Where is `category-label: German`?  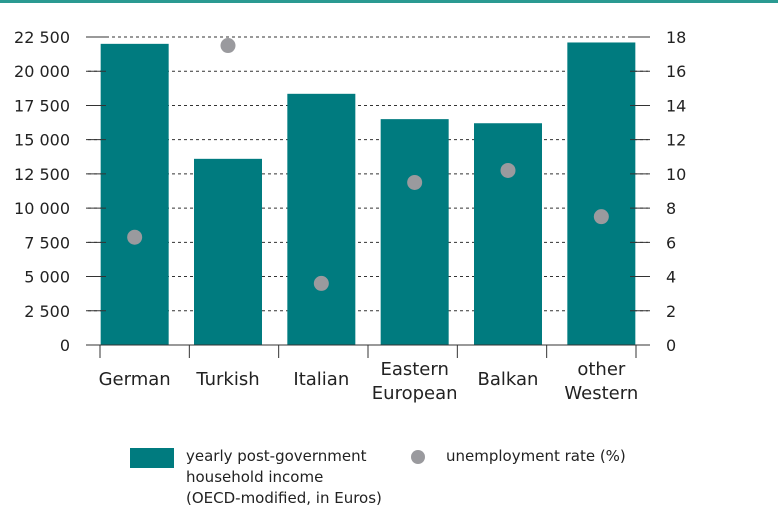 category-label: German is located at coordinates (135, 379).